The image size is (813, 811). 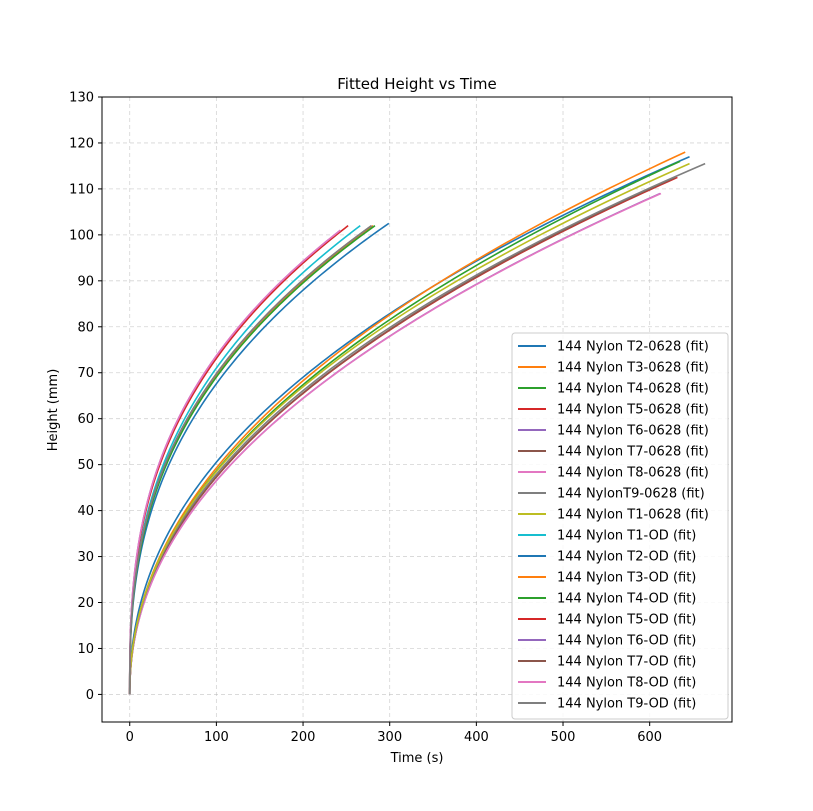 I want to click on y-tick-label: 40, so click(x=85, y=511).